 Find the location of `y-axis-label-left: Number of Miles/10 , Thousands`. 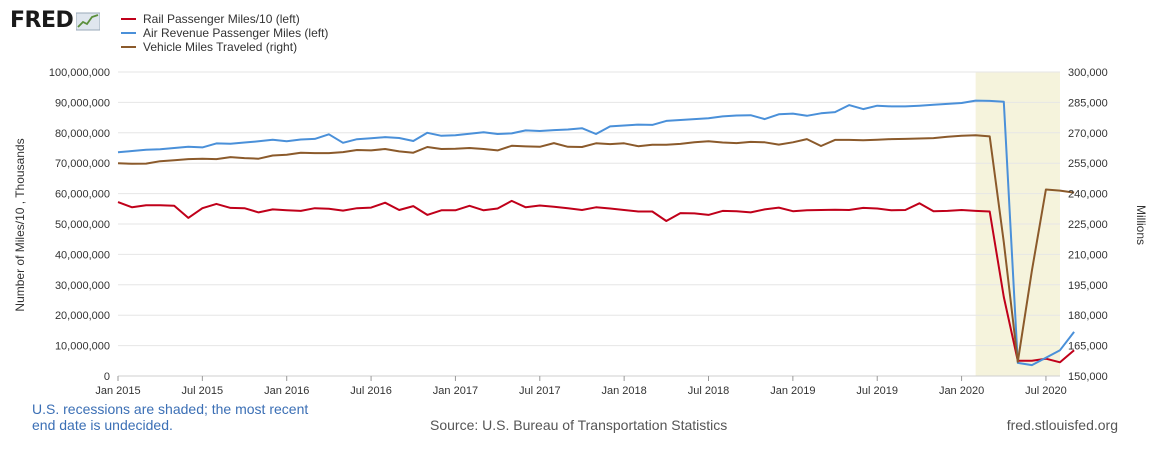

y-axis-label-left: Number of Miles/10 , Thousands is located at coordinates (20, 224).